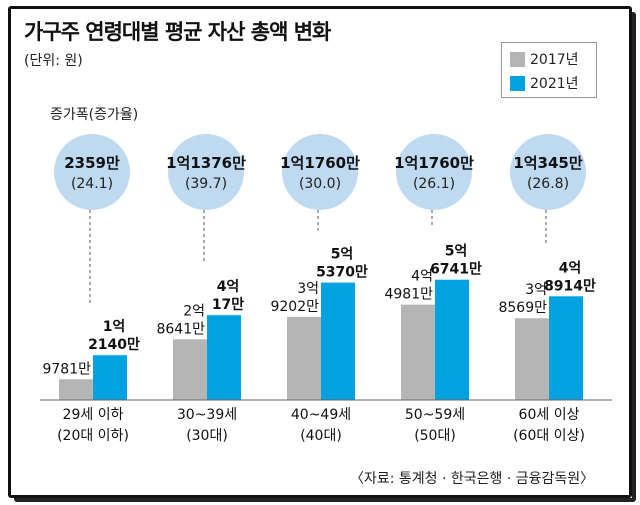 This screenshot has height=505, width=640. Describe the element at coordinates (114, 327) in the screenshot. I see `data-label-2021: 1억` at that location.